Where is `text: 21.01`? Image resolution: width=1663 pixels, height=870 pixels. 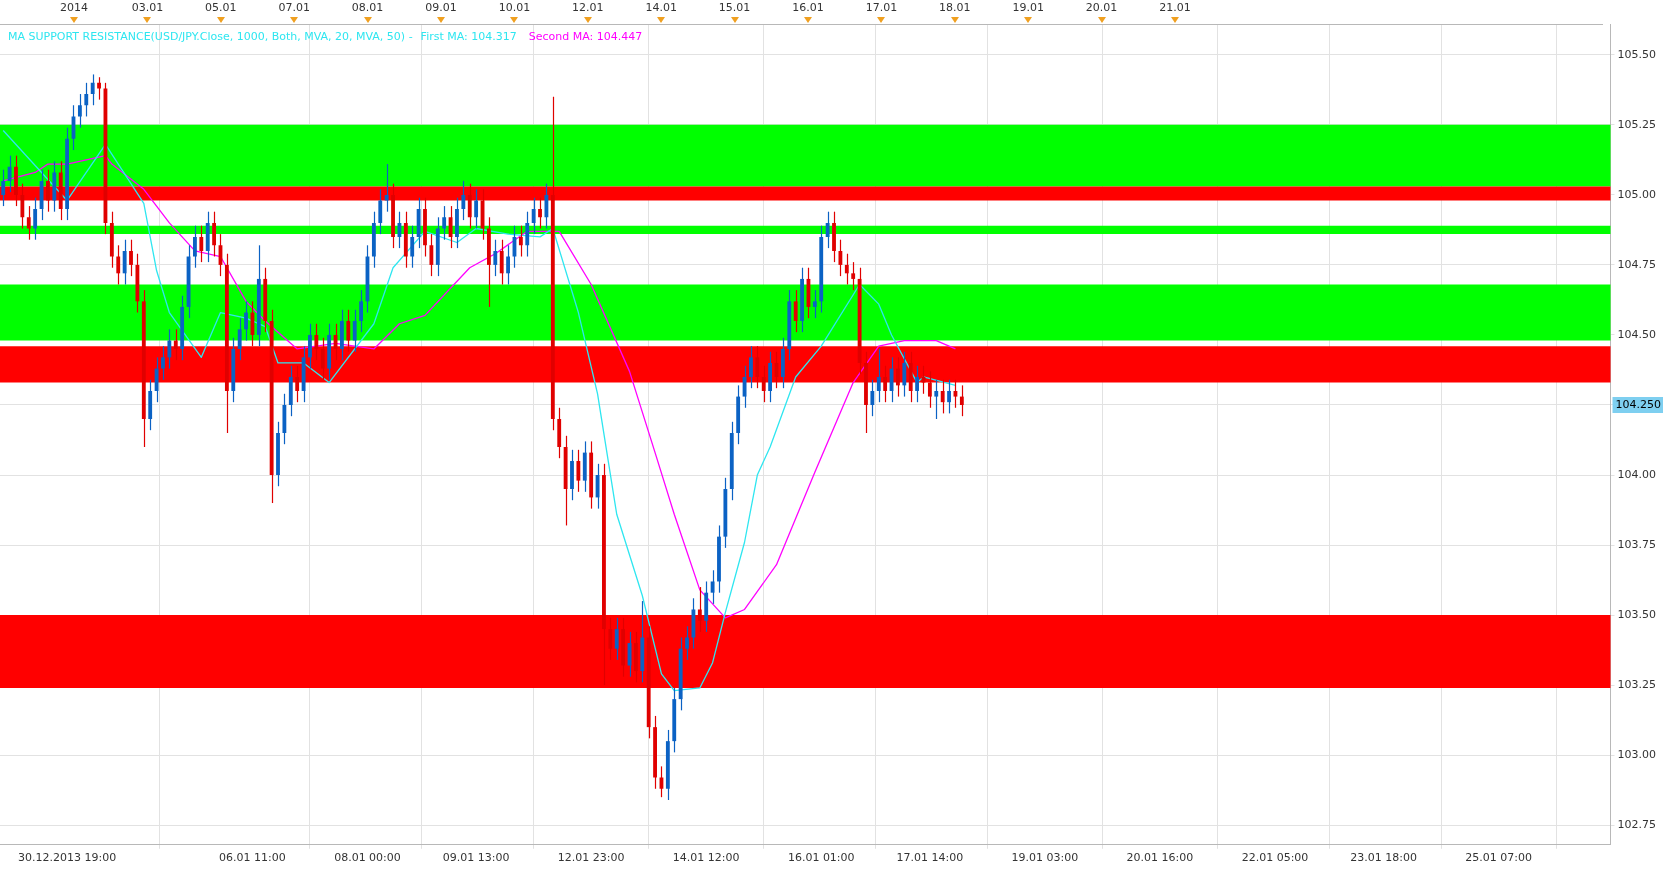
text: 21.01 is located at coordinates (1175, 7).